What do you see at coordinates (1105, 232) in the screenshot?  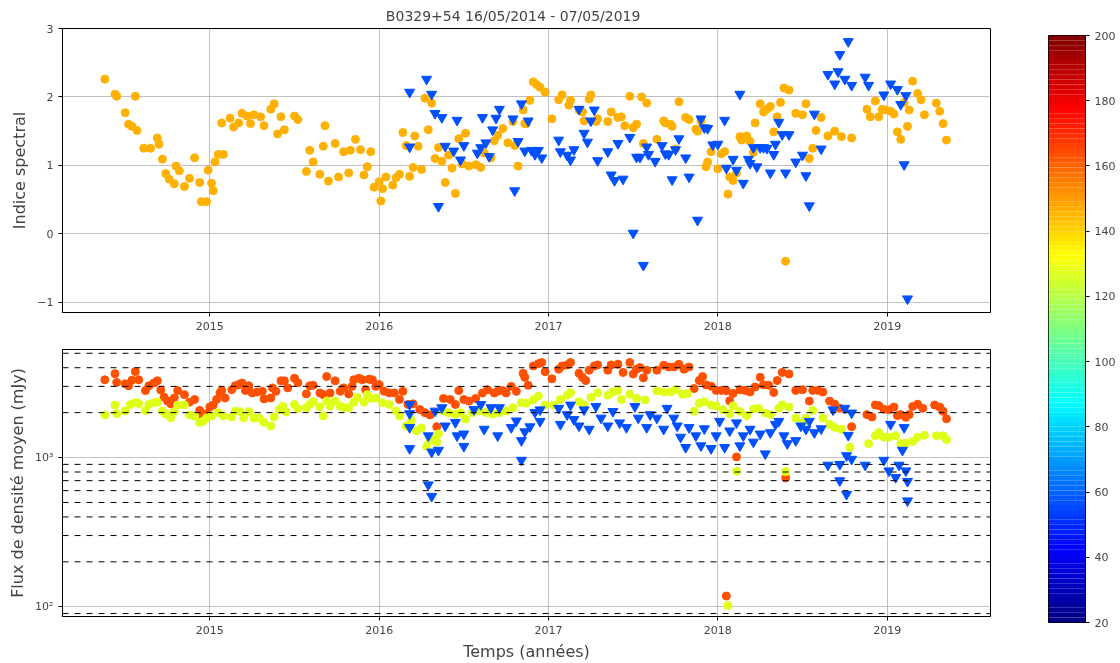 I see `color-bar-label: 140` at bounding box center [1105, 232].